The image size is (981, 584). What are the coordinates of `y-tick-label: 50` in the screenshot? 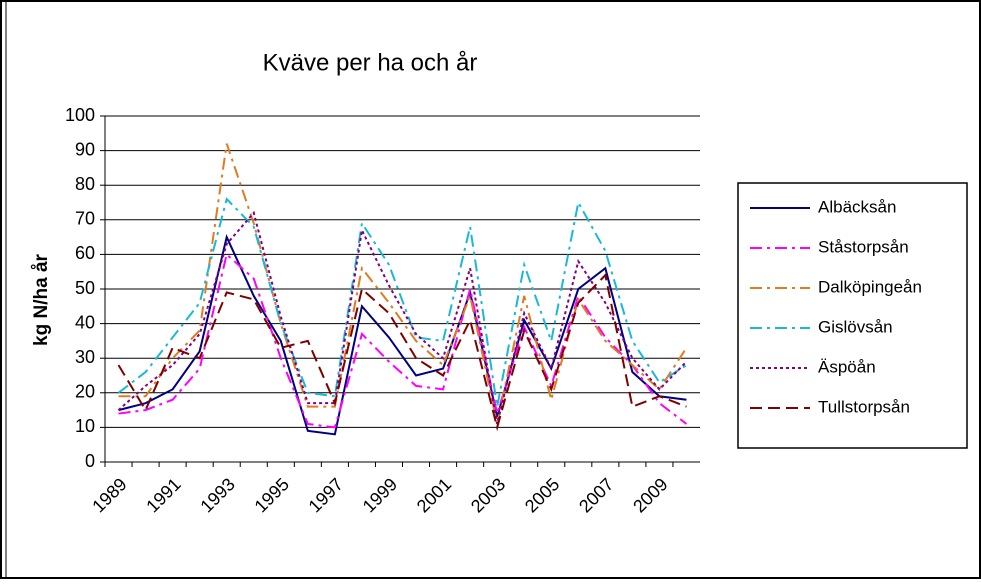 It's located at (85, 288).